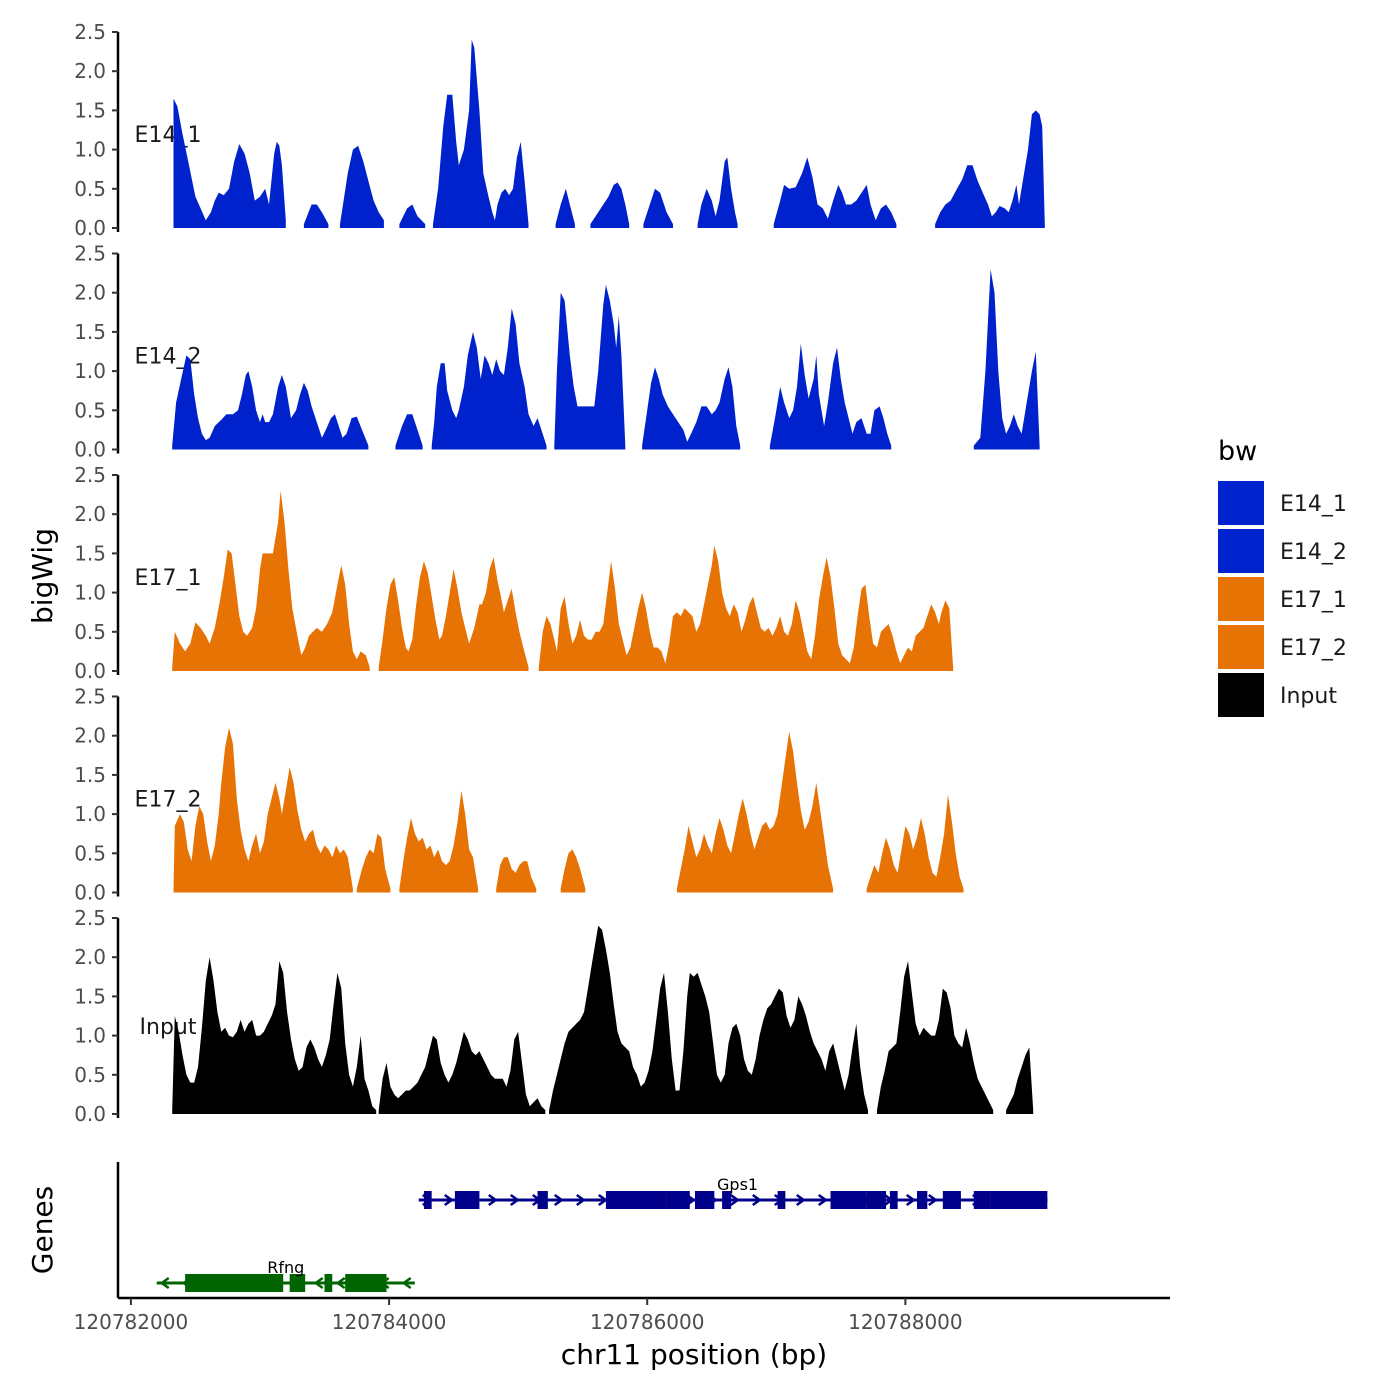 Image resolution: width=1400 pixels, height=1400 pixels. What do you see at coordinates (389, 1322) in the screenshot?
I see `x-tick-label: 120784000` at bounding box center [389, 1322].